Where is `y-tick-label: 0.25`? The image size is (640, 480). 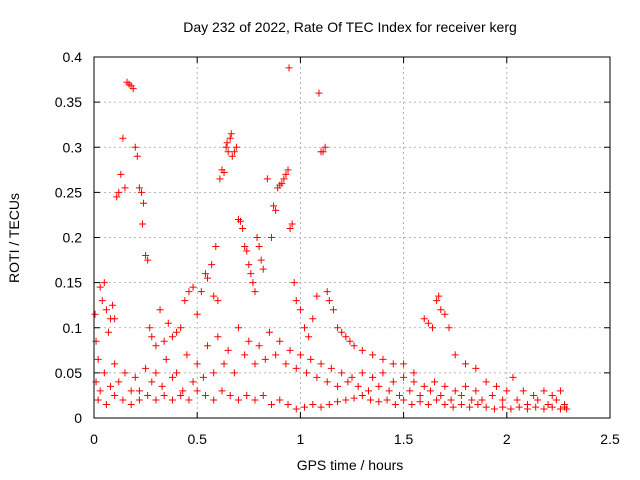 y-tick-label: 0.25 is located at coordinates (68, 192).